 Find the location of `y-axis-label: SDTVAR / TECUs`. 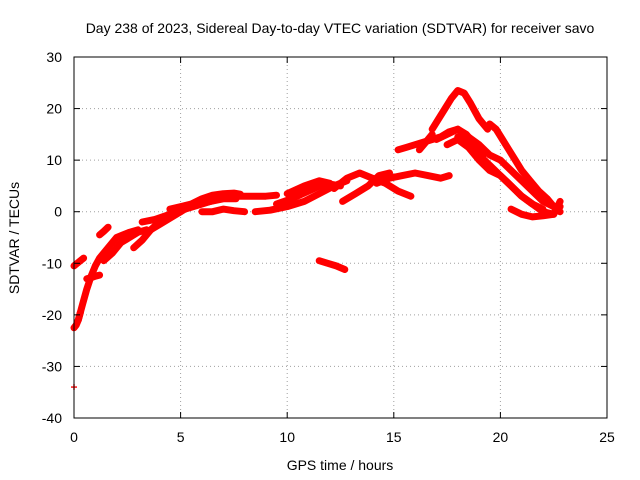

y-axis-label: SDTVAR / TECUs is located at coordinates (14, 238).